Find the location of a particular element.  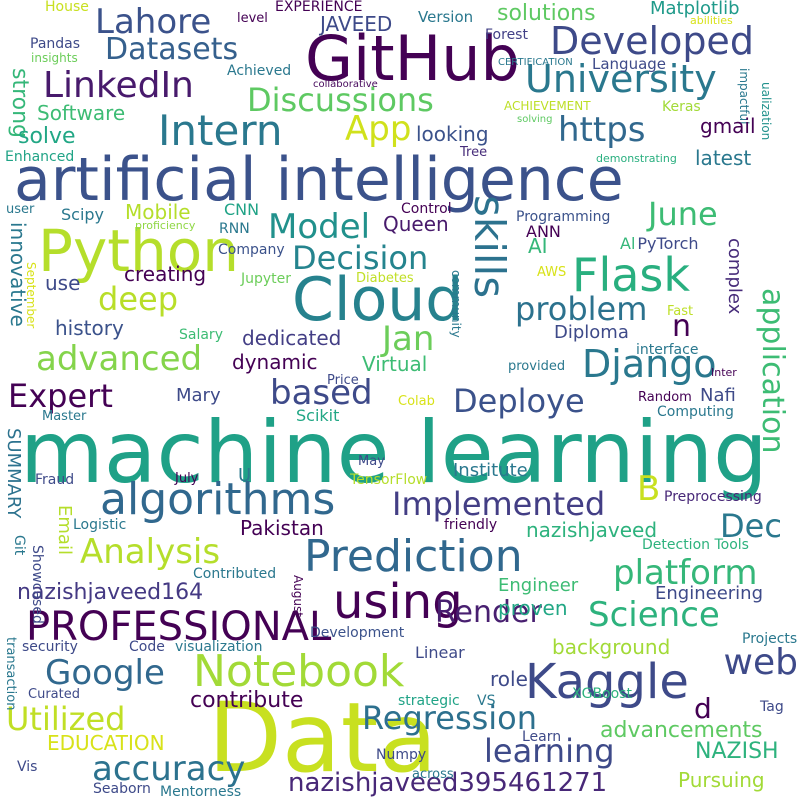

word-discussions: Discussions is located at coordinates (340, 100).